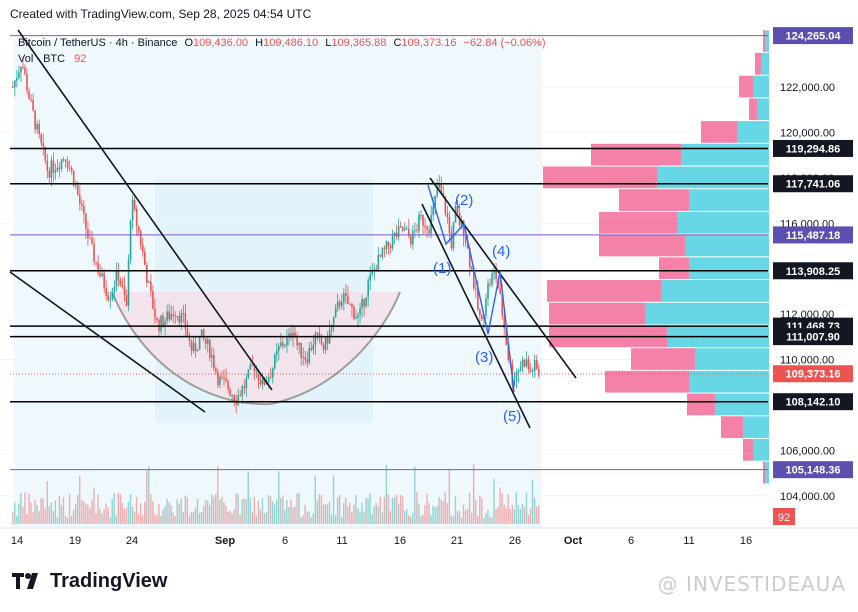  I want to click on volume-legend-label: Vol · BTC, so click(41, 59).